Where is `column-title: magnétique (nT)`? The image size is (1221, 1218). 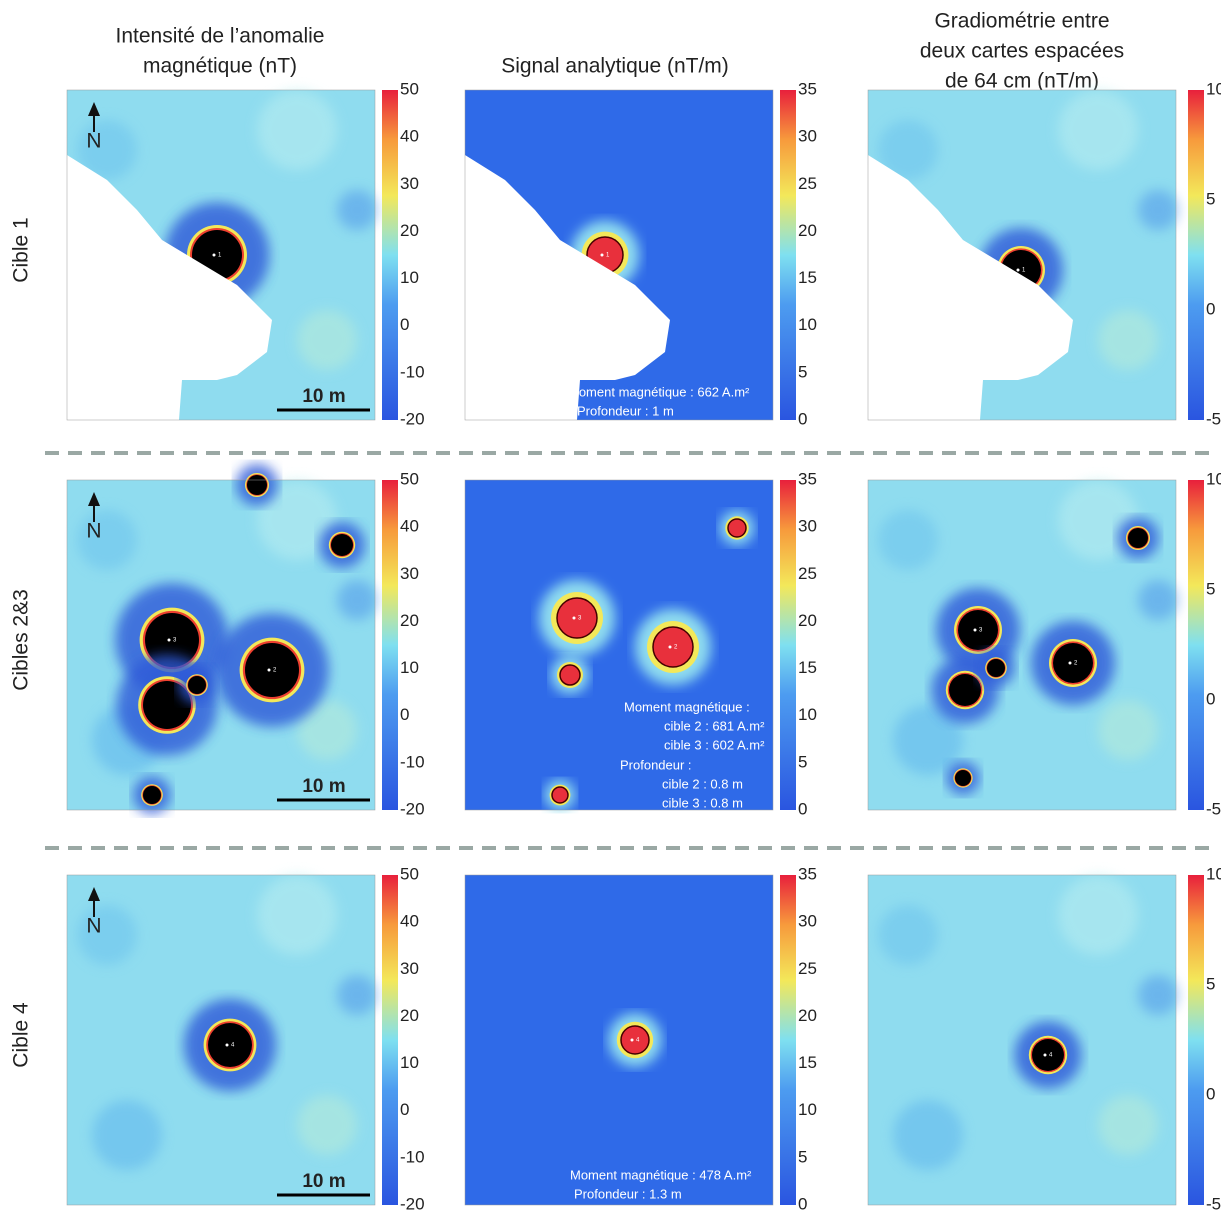 column-title: magnétique (nT) is located at coordinates (220, 66).